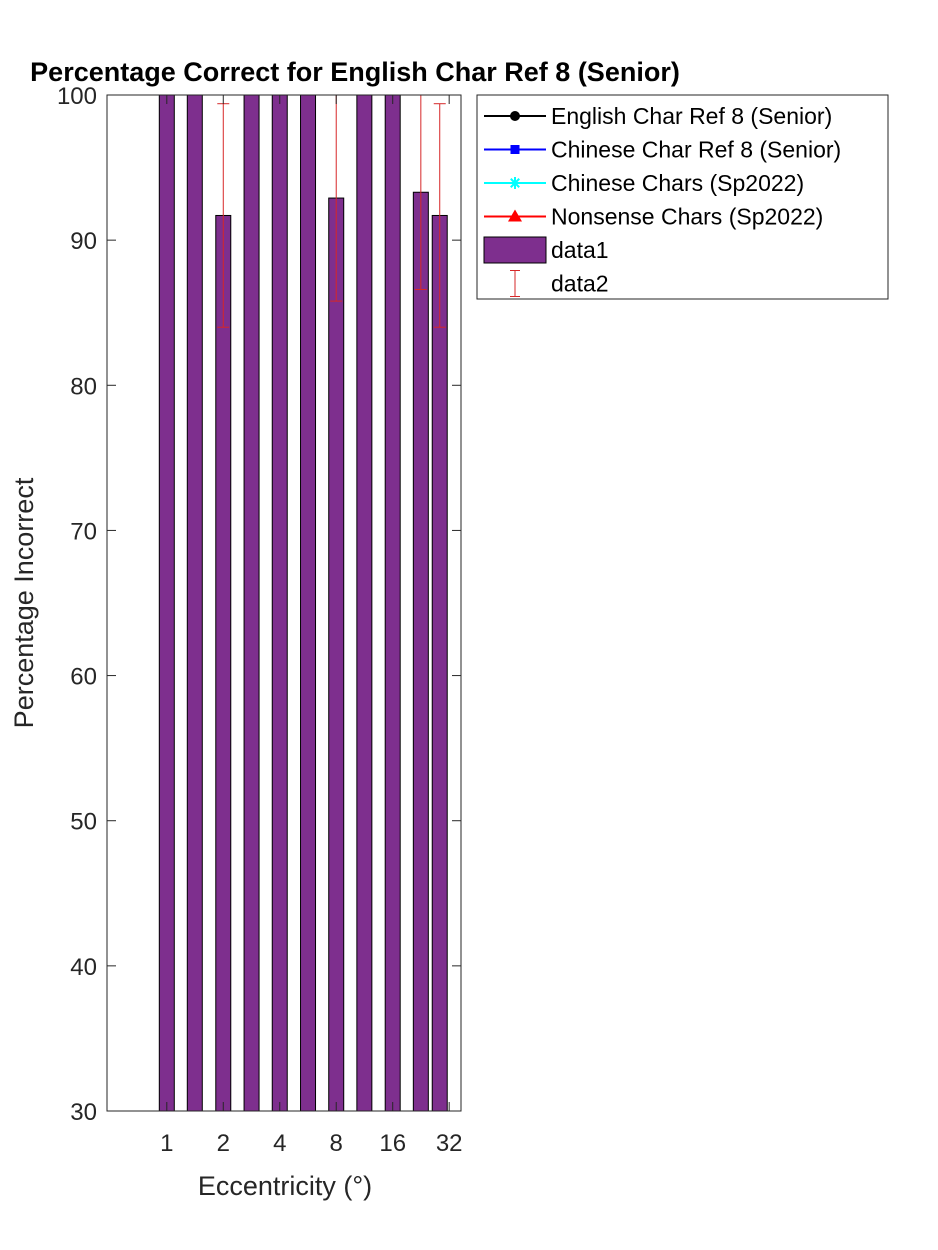  Describe the element at coordinates (515, 215) in the screenshot. I see `triangle-marker-icon` at that location.